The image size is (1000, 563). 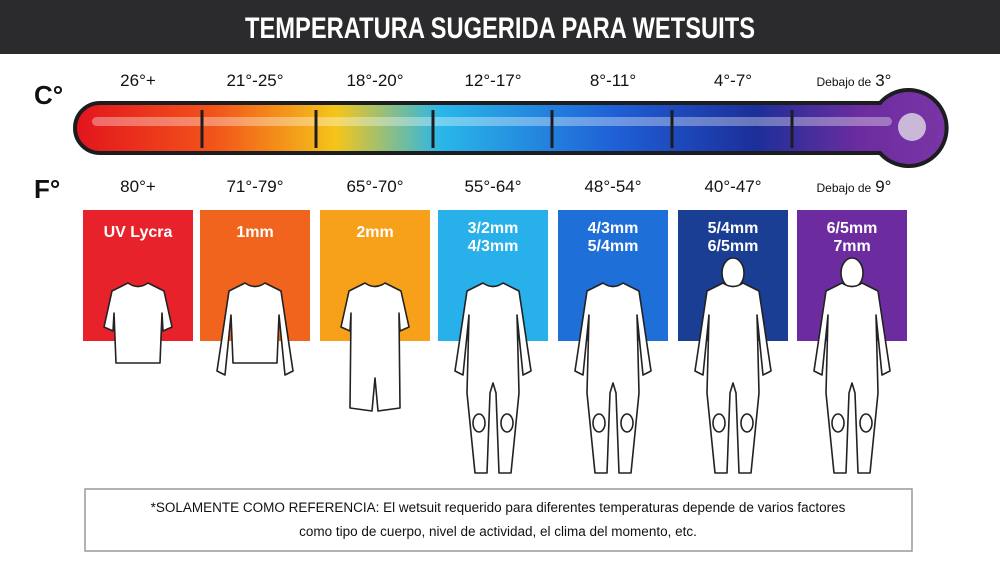 What do you see at coordinates (47, 189) in the screenshot?
I see `fahrenheit-unit: F°` at bounding box center [47, 189].